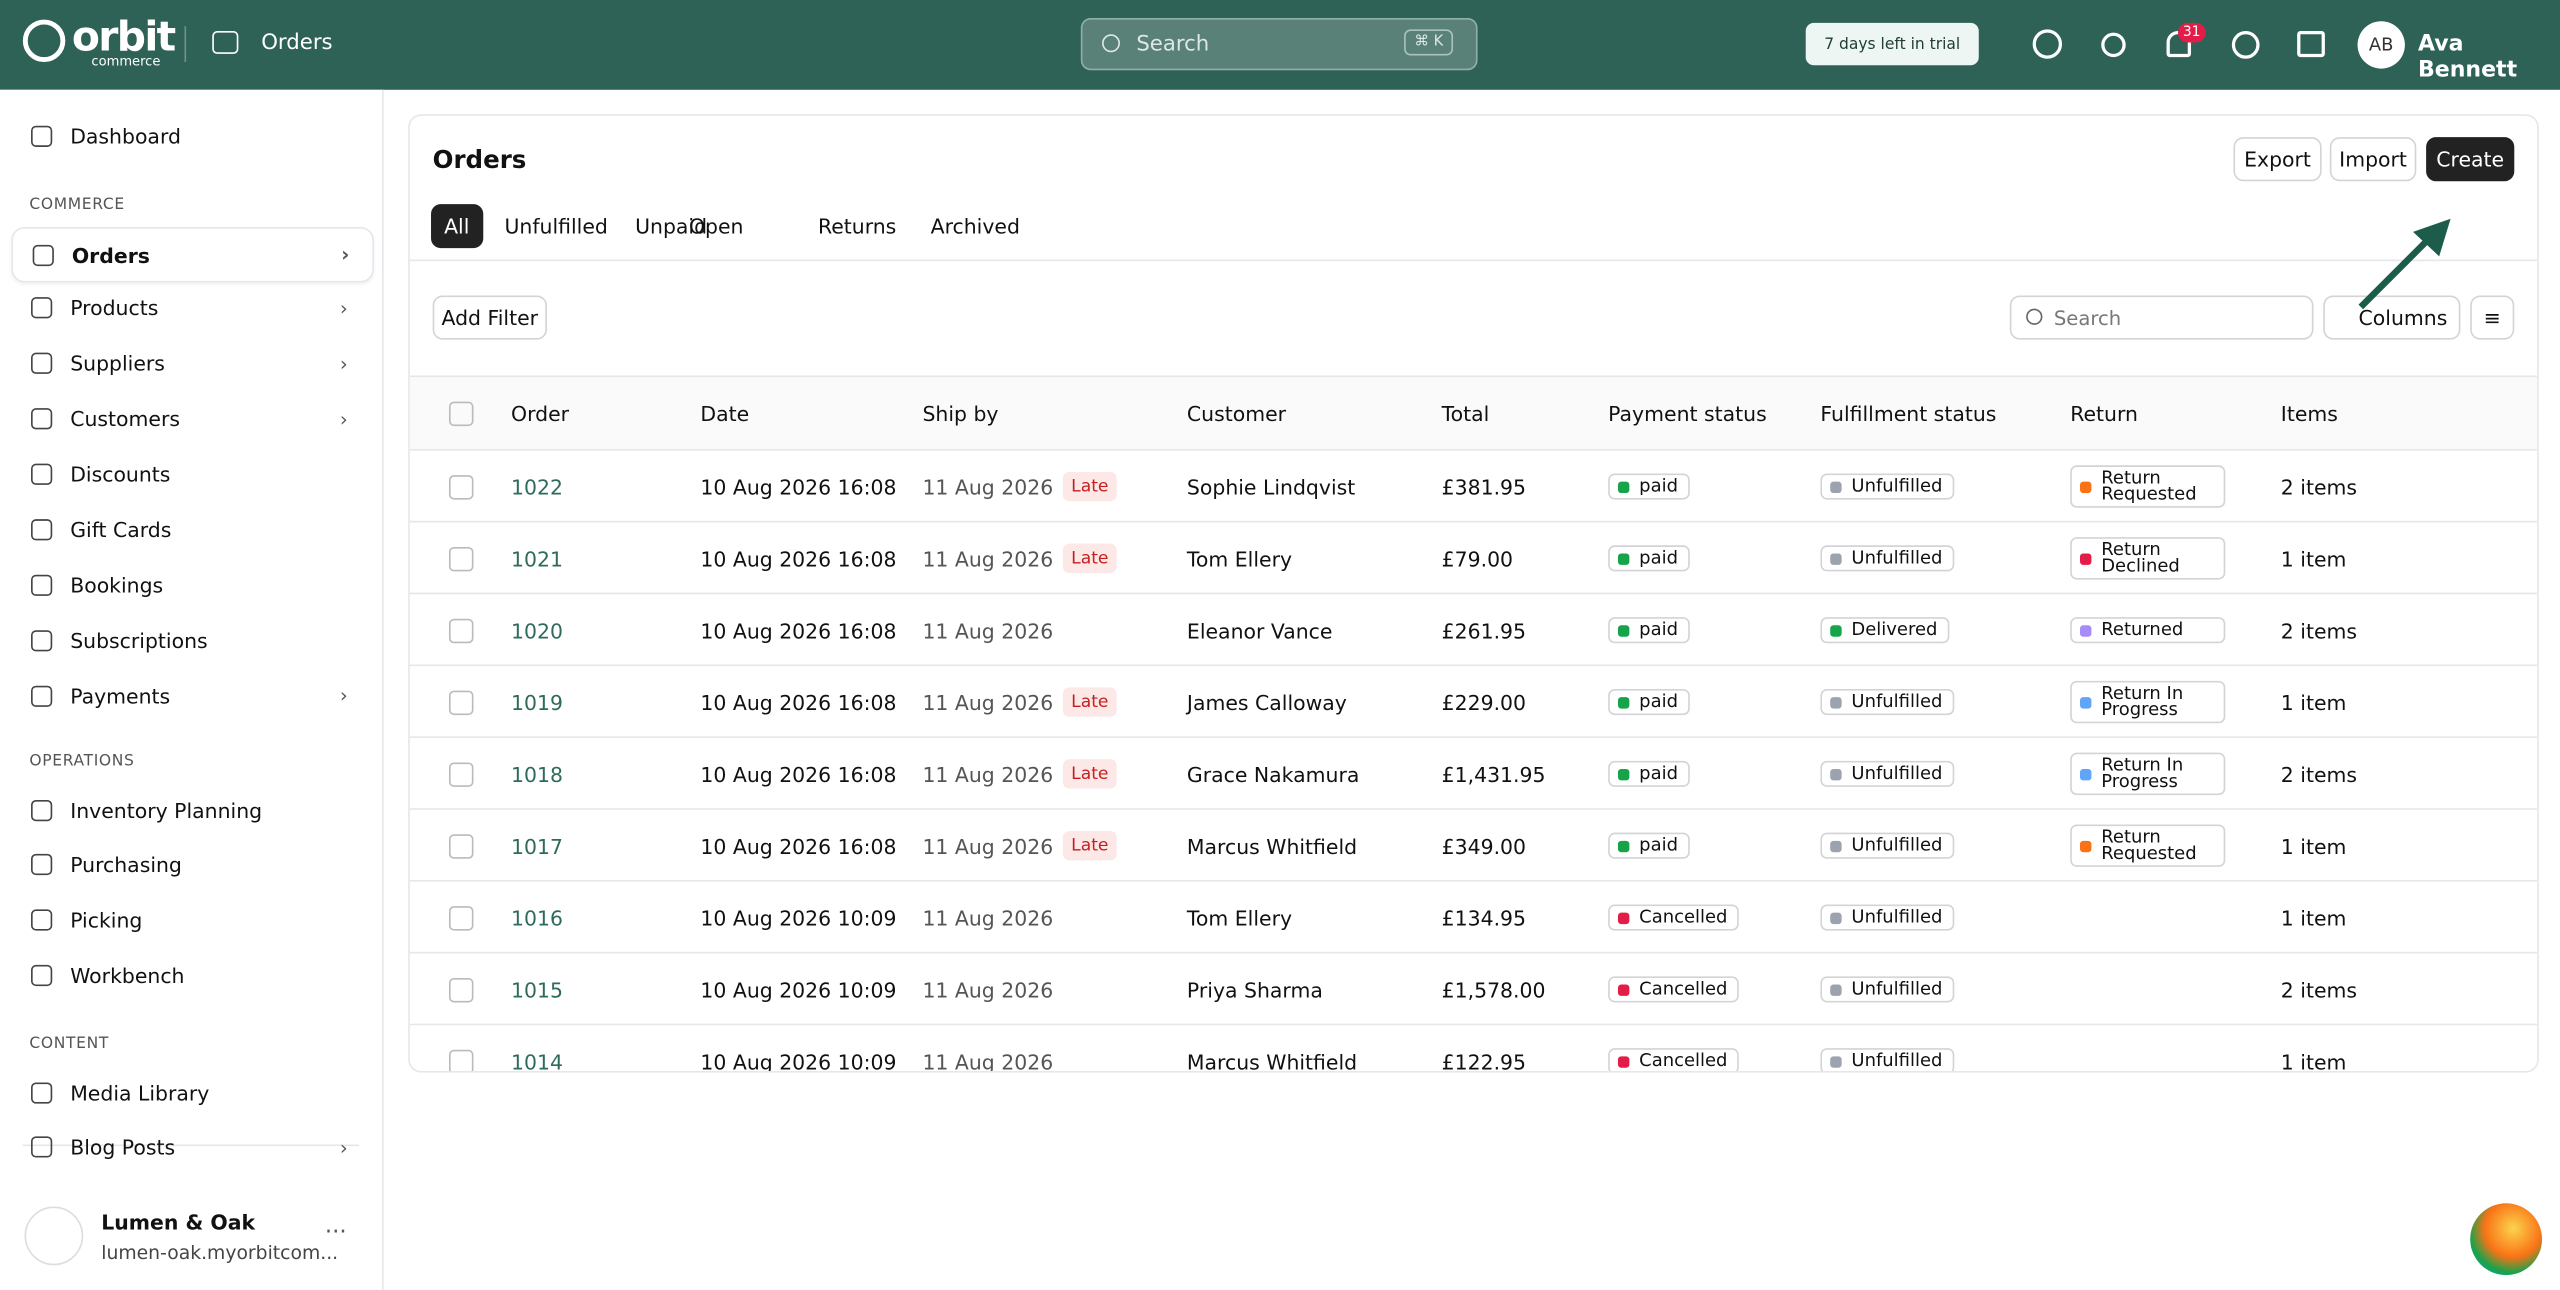 The width and height of the screenshot is (2560, 1290). Describe the element at coordinates (2470, 159) in the screenshot. I see `action-button: Create` at that location.